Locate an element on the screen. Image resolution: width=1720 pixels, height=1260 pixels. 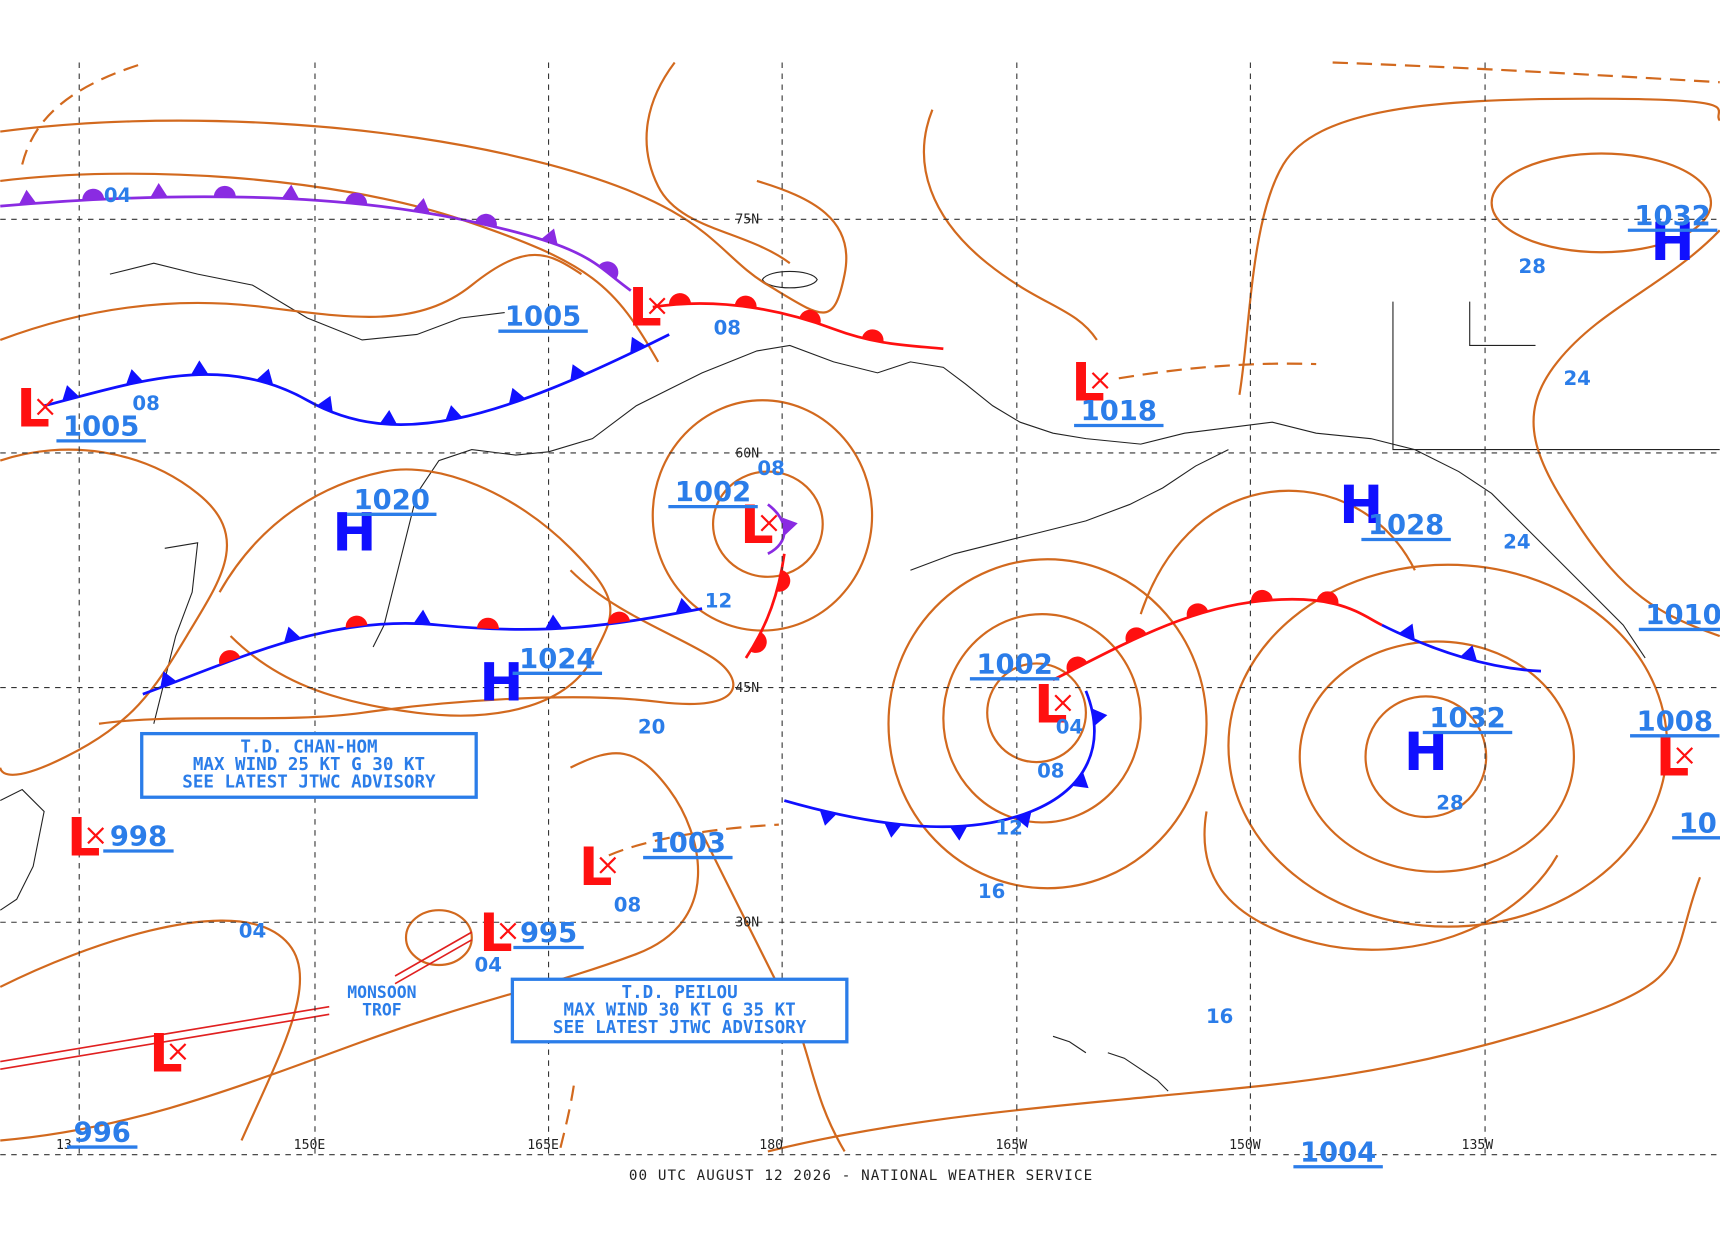
pressure-label: 998 is located at coordinates (138, 836).